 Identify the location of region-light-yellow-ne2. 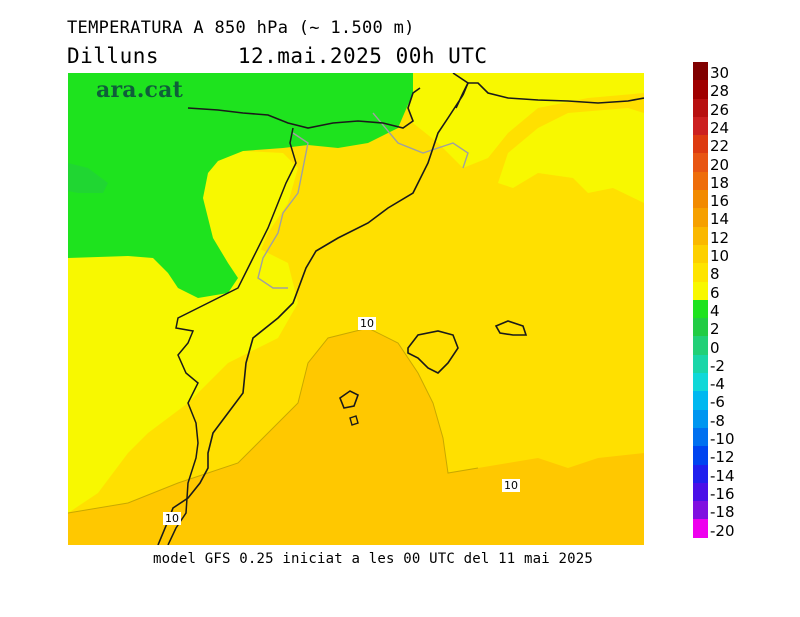
(521, 120).